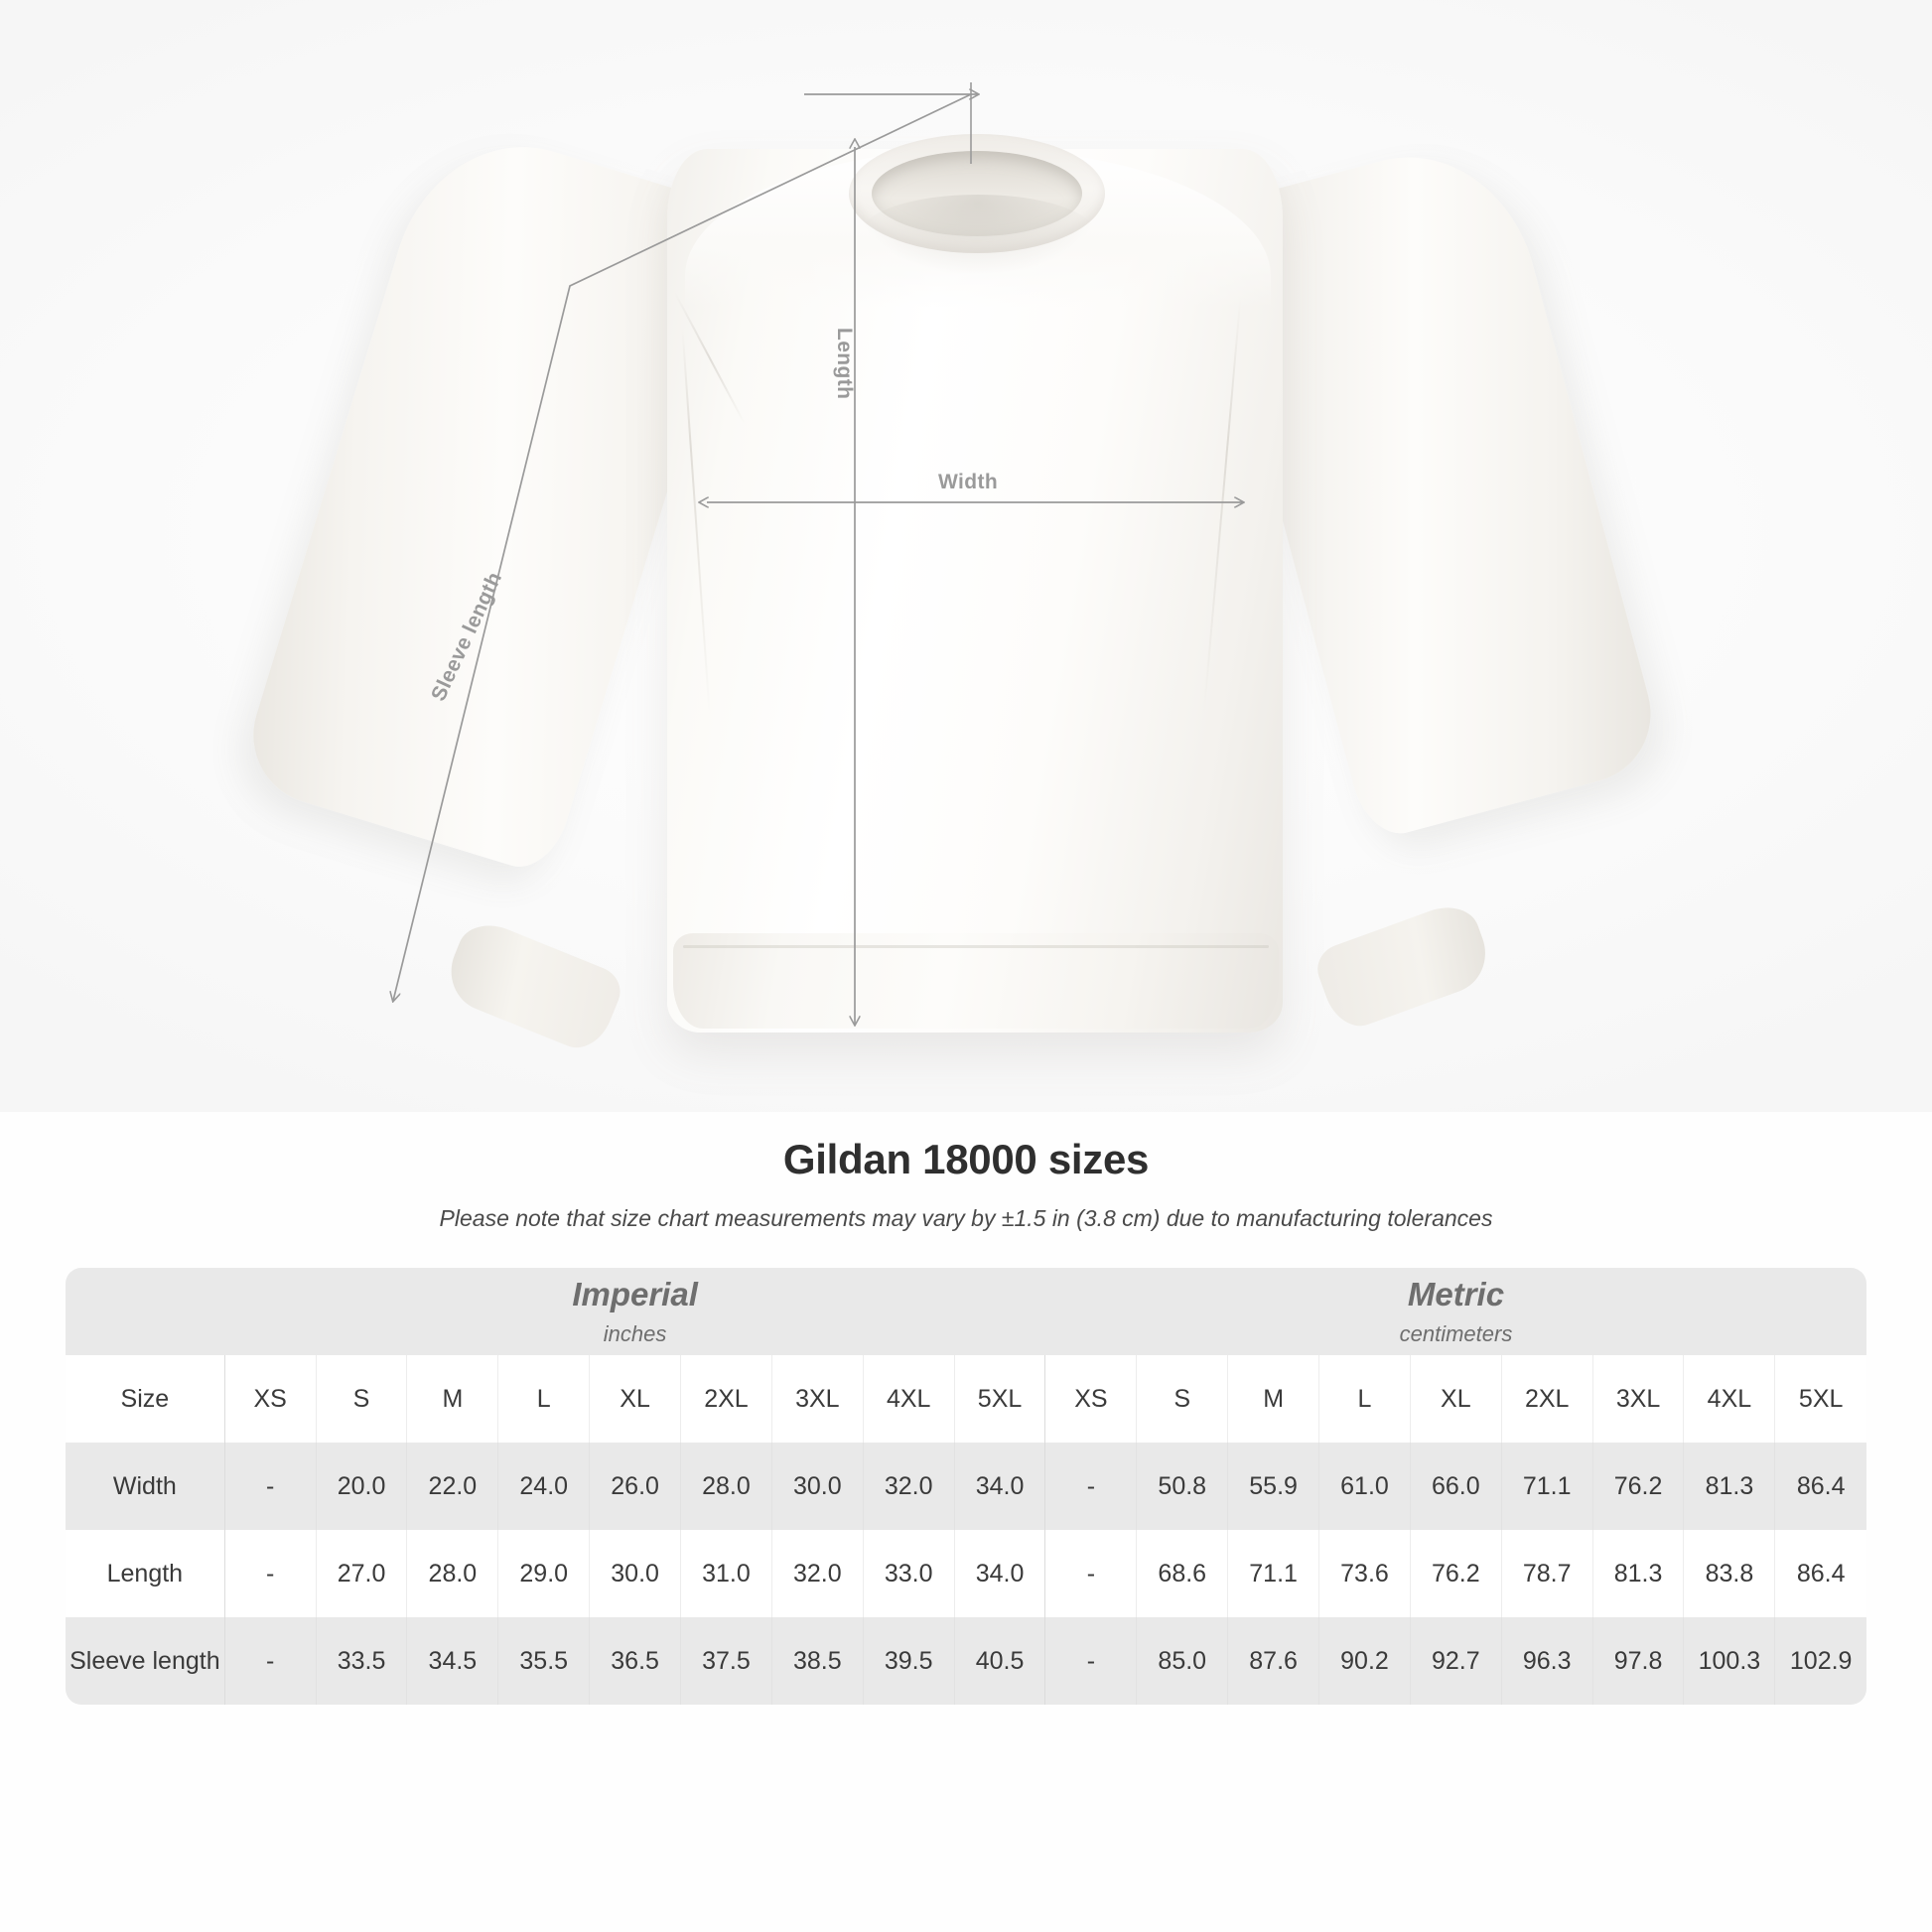 The height and width of the screenshot is (1932, 1932). What do you see at coordinates (1456, 1399) in the screenshot?
I see `size-header-metric-xl: XL` at bounding box center [1456, 1399].